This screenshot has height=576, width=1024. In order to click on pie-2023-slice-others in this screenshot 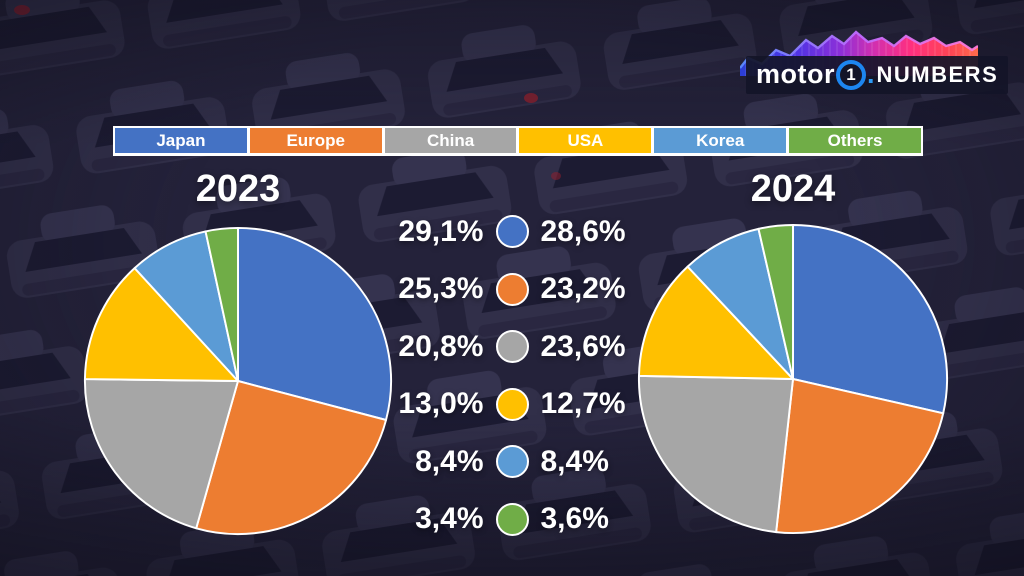, I will do `click(221, 304)`.